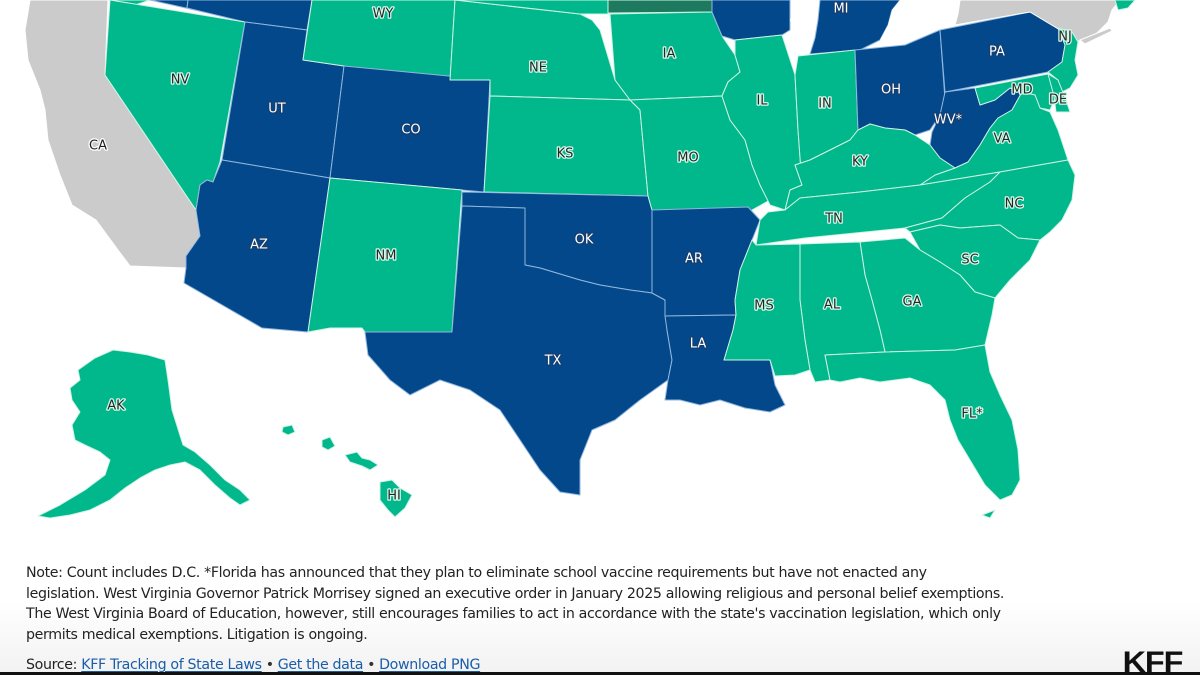  What do you see at coordinates (171, 665) in the screenshot?
I see `kff-tracking-link: KFF Tracking of State Laws` at bounding box center [171, 665].